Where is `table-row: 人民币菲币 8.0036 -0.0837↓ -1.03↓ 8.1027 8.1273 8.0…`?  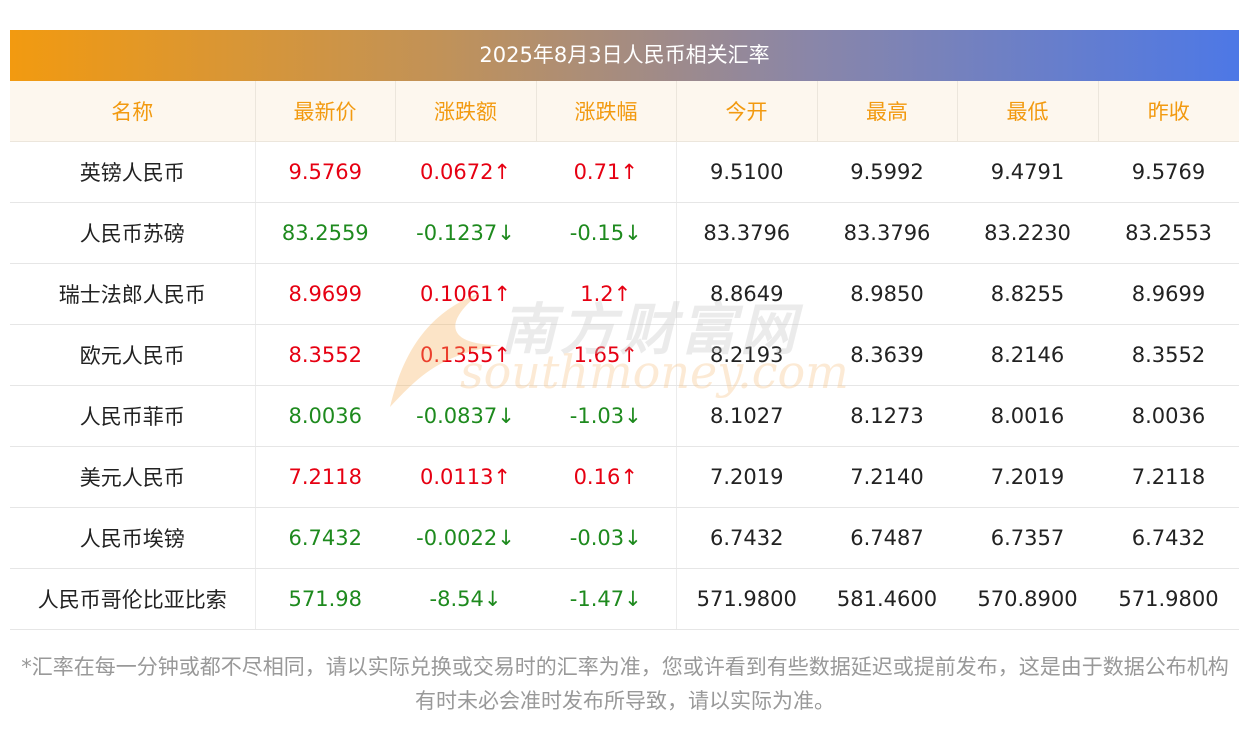 table-row: 人民币菲币 8.0036 -0.0837↓ -1.03↓ 8.1027 8.1273 8.0… is located at coordinates (624, 416).